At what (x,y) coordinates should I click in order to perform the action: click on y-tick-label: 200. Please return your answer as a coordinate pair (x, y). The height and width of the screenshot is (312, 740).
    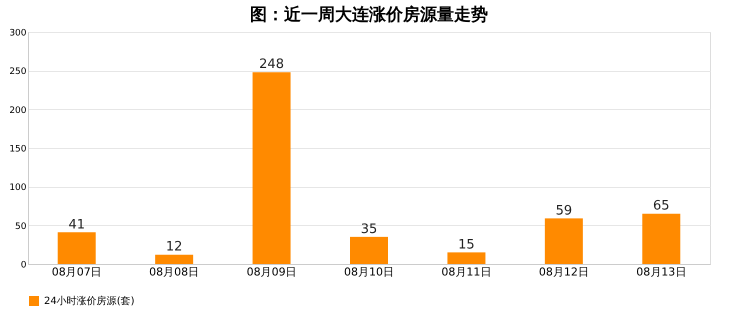
    Looking at the image, I should click on (18, 111).